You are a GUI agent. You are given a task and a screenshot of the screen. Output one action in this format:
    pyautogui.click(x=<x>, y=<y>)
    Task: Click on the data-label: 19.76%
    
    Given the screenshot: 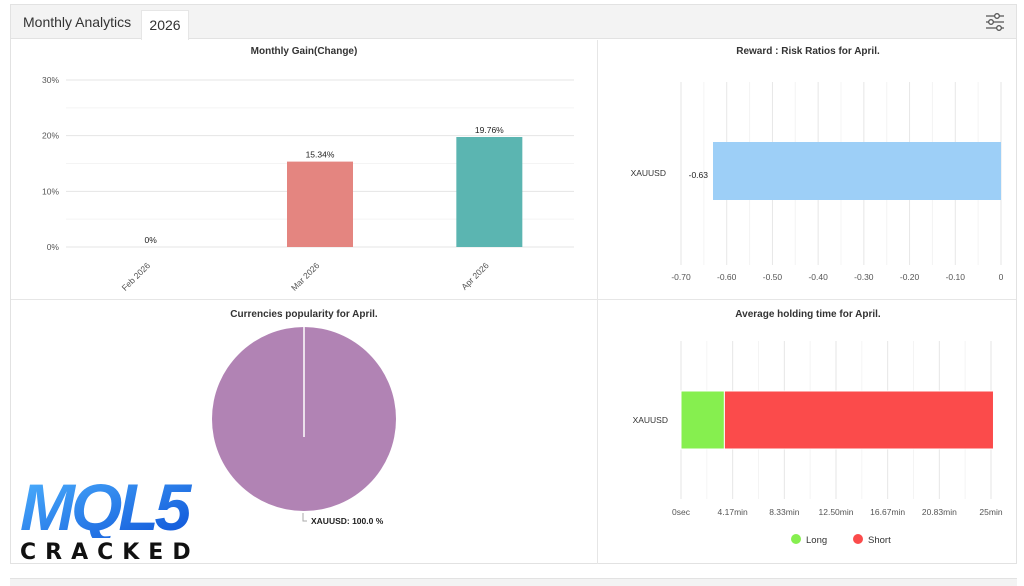 What is the action you would take?
    pyautogui.click(x=489, y=130)
    